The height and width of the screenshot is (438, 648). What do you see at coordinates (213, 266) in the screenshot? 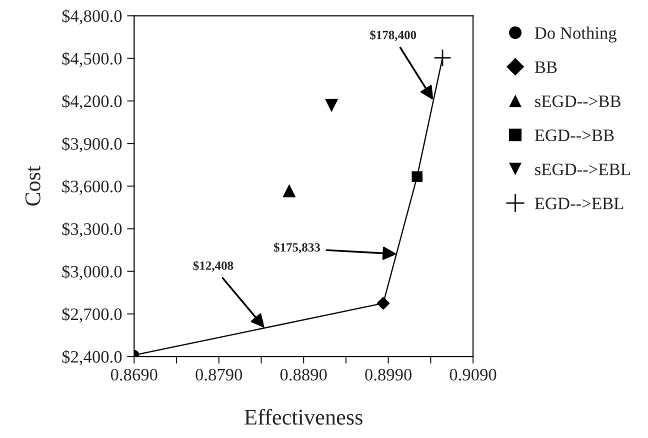
I see `annotation: $12,408` at bounding box center [213, 266].